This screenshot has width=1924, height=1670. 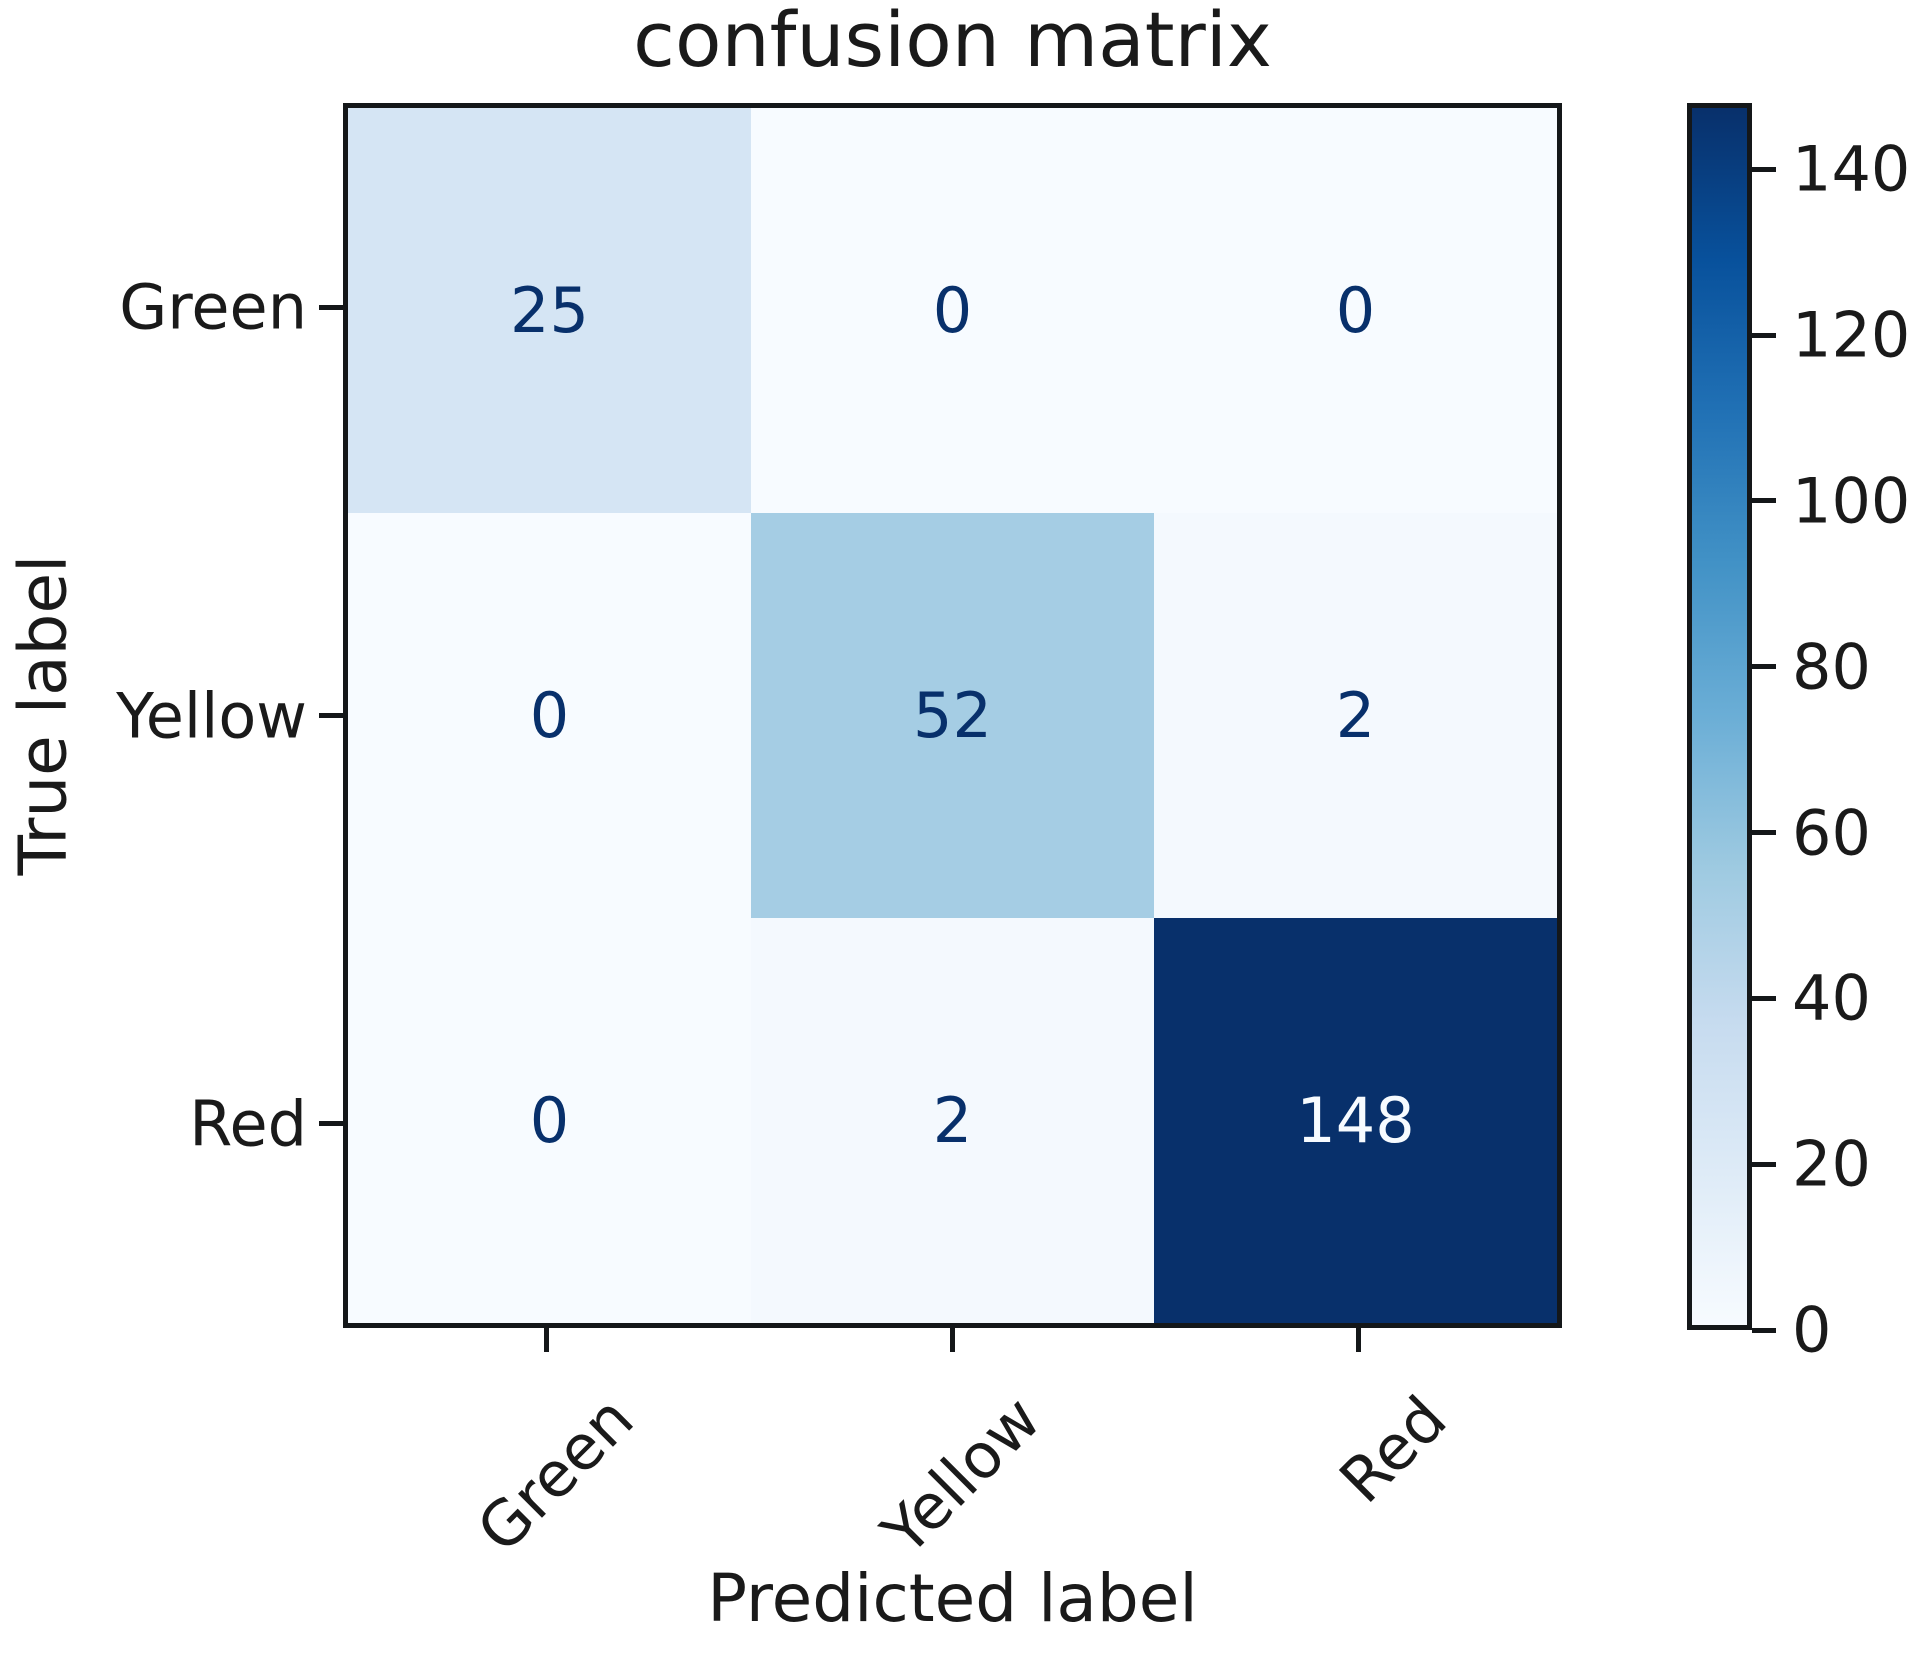 I want to click on heatmap-cell: 25, so click(x=549, y=310).